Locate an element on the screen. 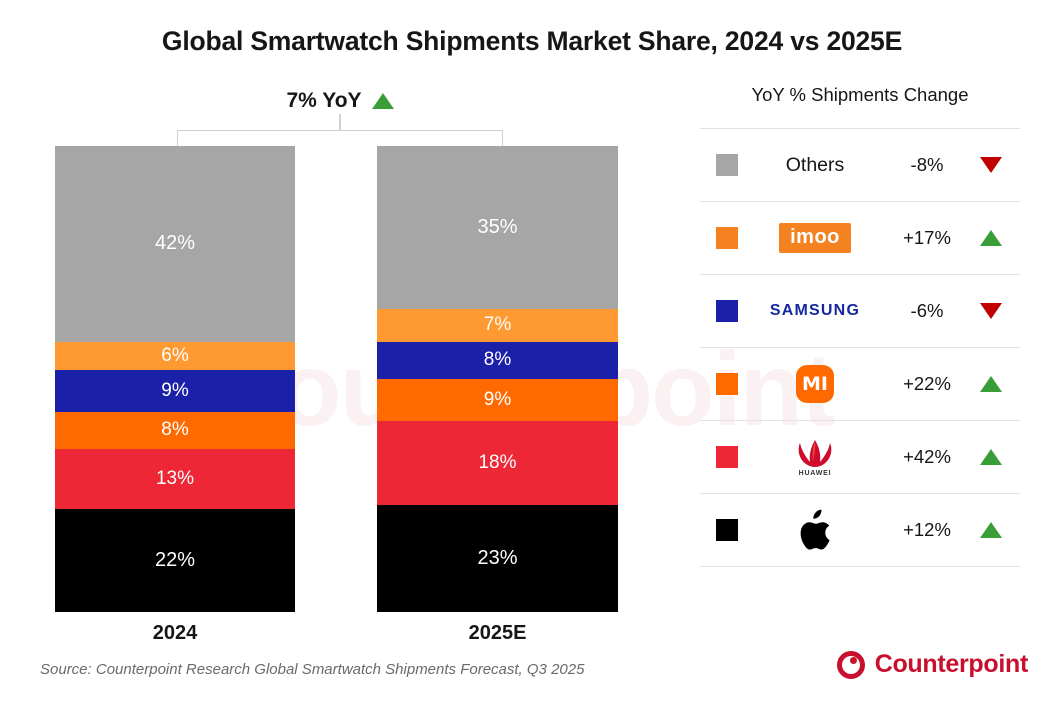 The height and width of the screenshot is (720, 1064). total-yoy-callout: 7% YoY is located at coordinates (340, 101).